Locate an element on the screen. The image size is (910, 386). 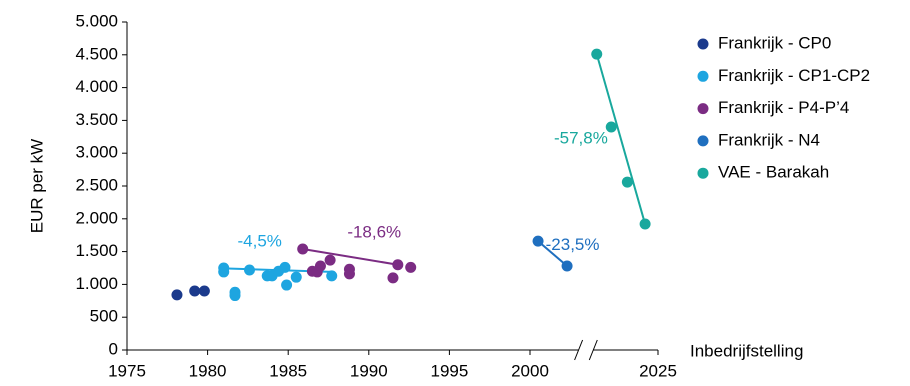
x-axis-label: Inbedrijfstelling is located at coordinates (746, 350).